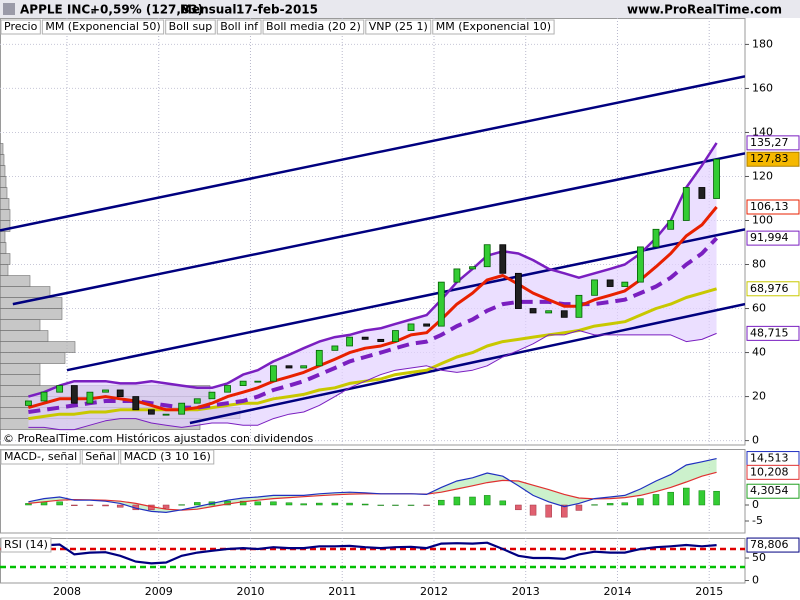 Image resolution: width=800 pixels, height=600 pixels. I want to click on indicator-line, so click(372, 380).